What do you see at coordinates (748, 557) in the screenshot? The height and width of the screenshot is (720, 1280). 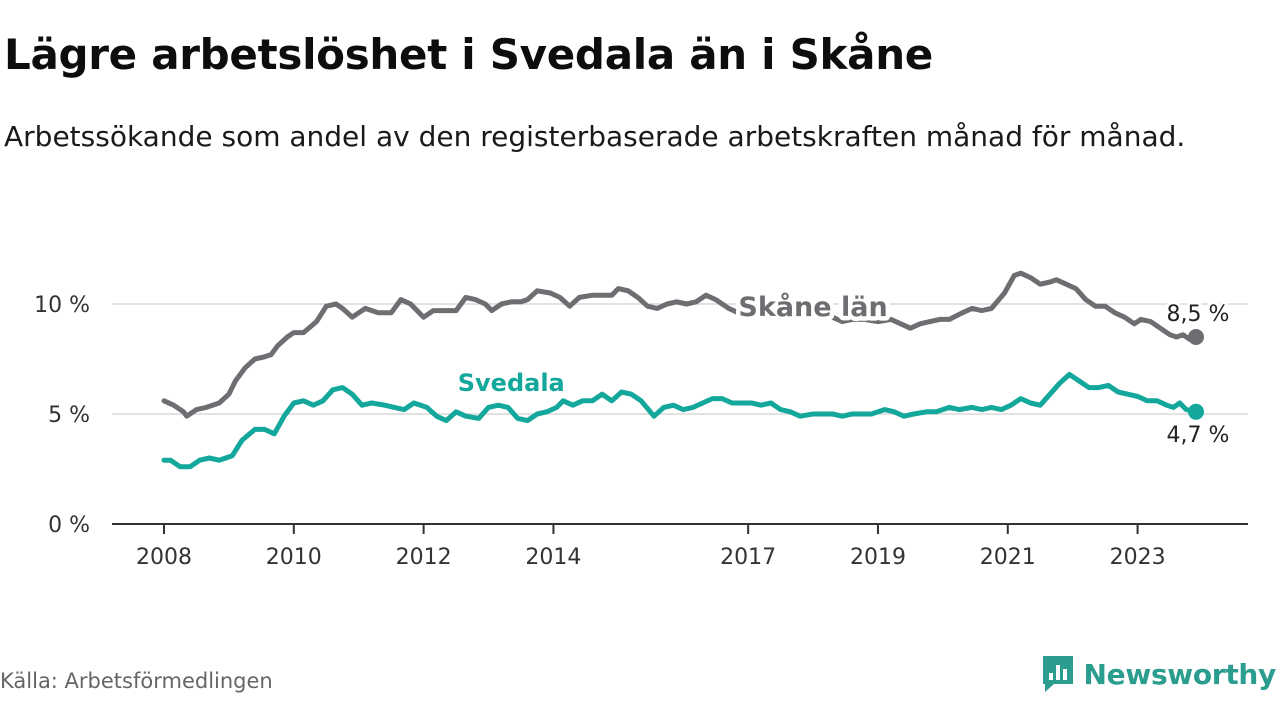 I see `x-tick-label: 2017` at bounding box center [748, 557].